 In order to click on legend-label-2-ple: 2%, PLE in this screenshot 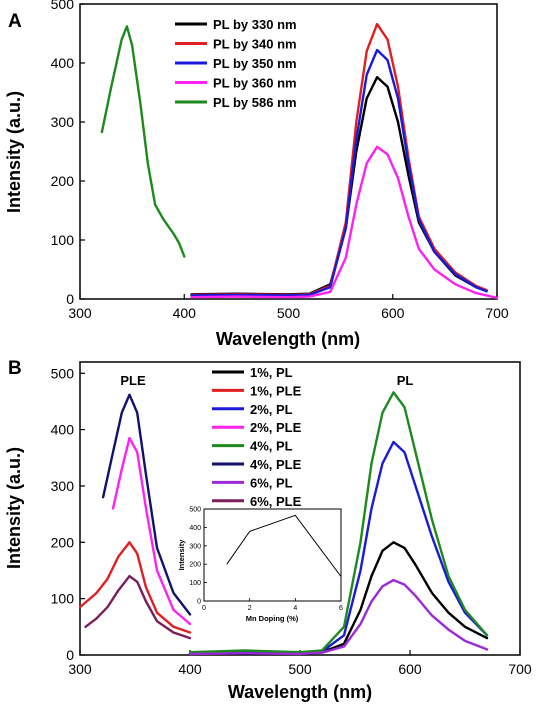, I will do `click(276, 427)`.